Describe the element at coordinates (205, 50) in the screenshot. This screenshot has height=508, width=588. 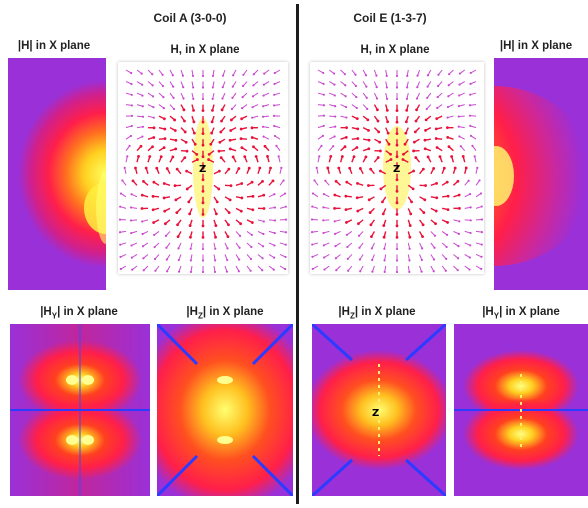
I see `coil-a-h-vector-label: H, in X plane` at that location.